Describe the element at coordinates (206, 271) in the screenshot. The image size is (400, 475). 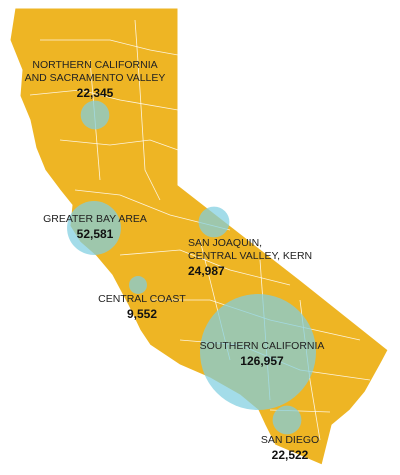
I see `region-value: 24,987` at that location.